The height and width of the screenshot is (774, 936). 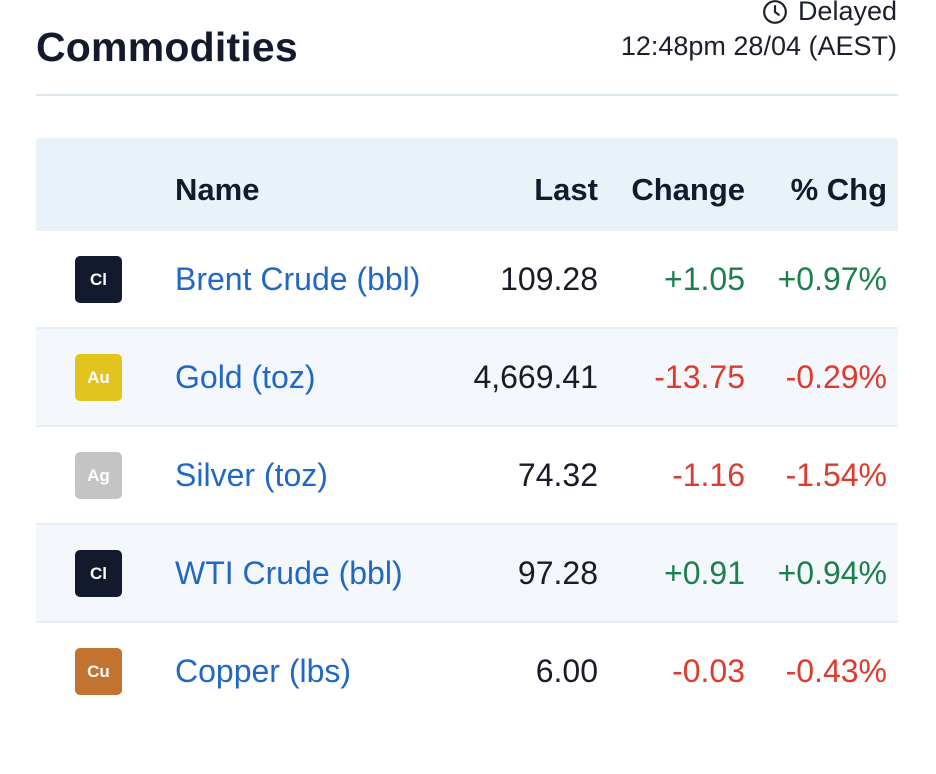 What do you see at coordinates (832, 573) in the screenshot?
I see `percent-change: +0.94%` at bounding box center [832, 573].